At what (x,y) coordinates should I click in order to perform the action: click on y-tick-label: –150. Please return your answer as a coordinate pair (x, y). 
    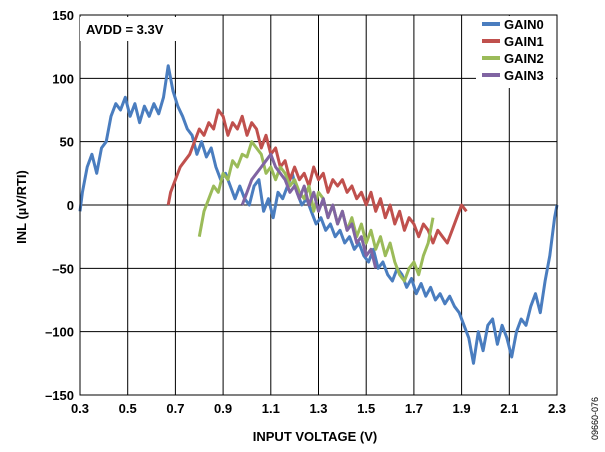
    Looking at the image, I should click on (59, 395).